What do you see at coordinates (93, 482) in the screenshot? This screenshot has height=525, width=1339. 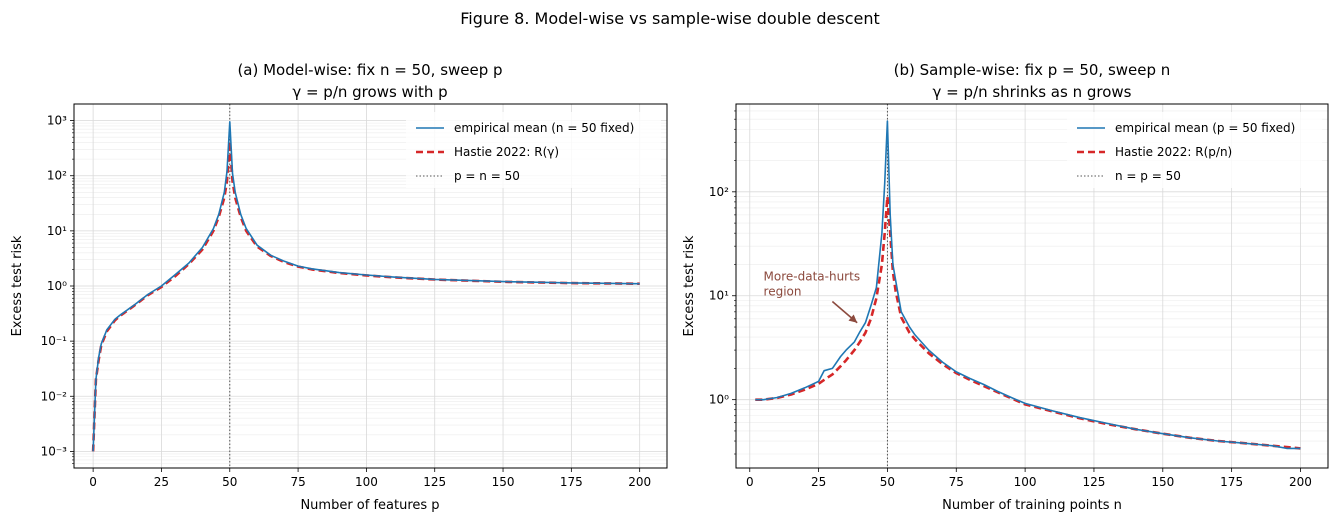 I see `panel-a-x-tick-label: 0` at bounding box center [93, 482].